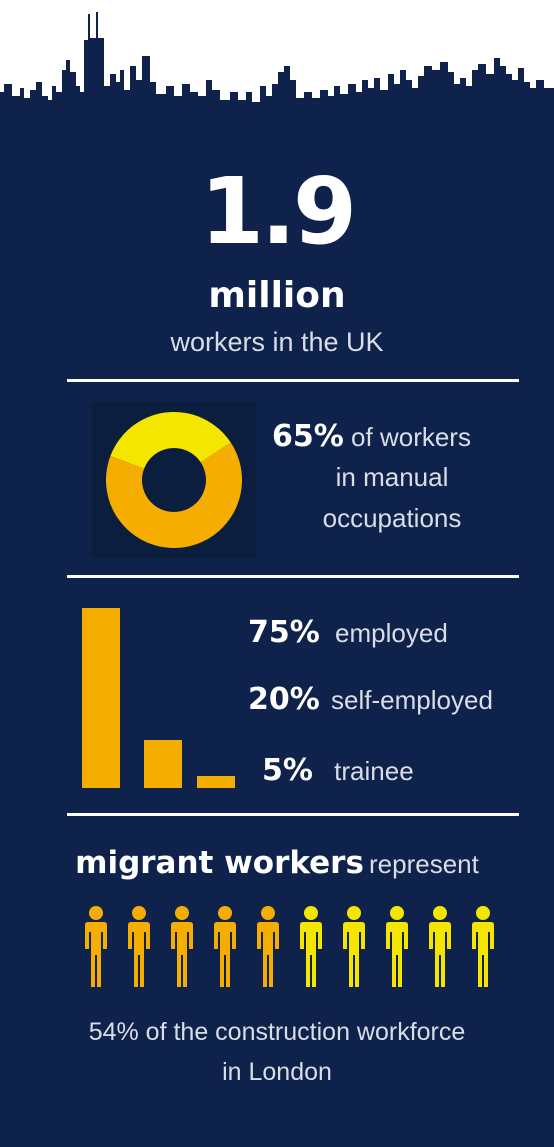 The height and width of the screenshot is (1147, 554). Describe the element at coordinates (392, 477) in the screenshot. I see `manual-text-line2: in manual` at that location.